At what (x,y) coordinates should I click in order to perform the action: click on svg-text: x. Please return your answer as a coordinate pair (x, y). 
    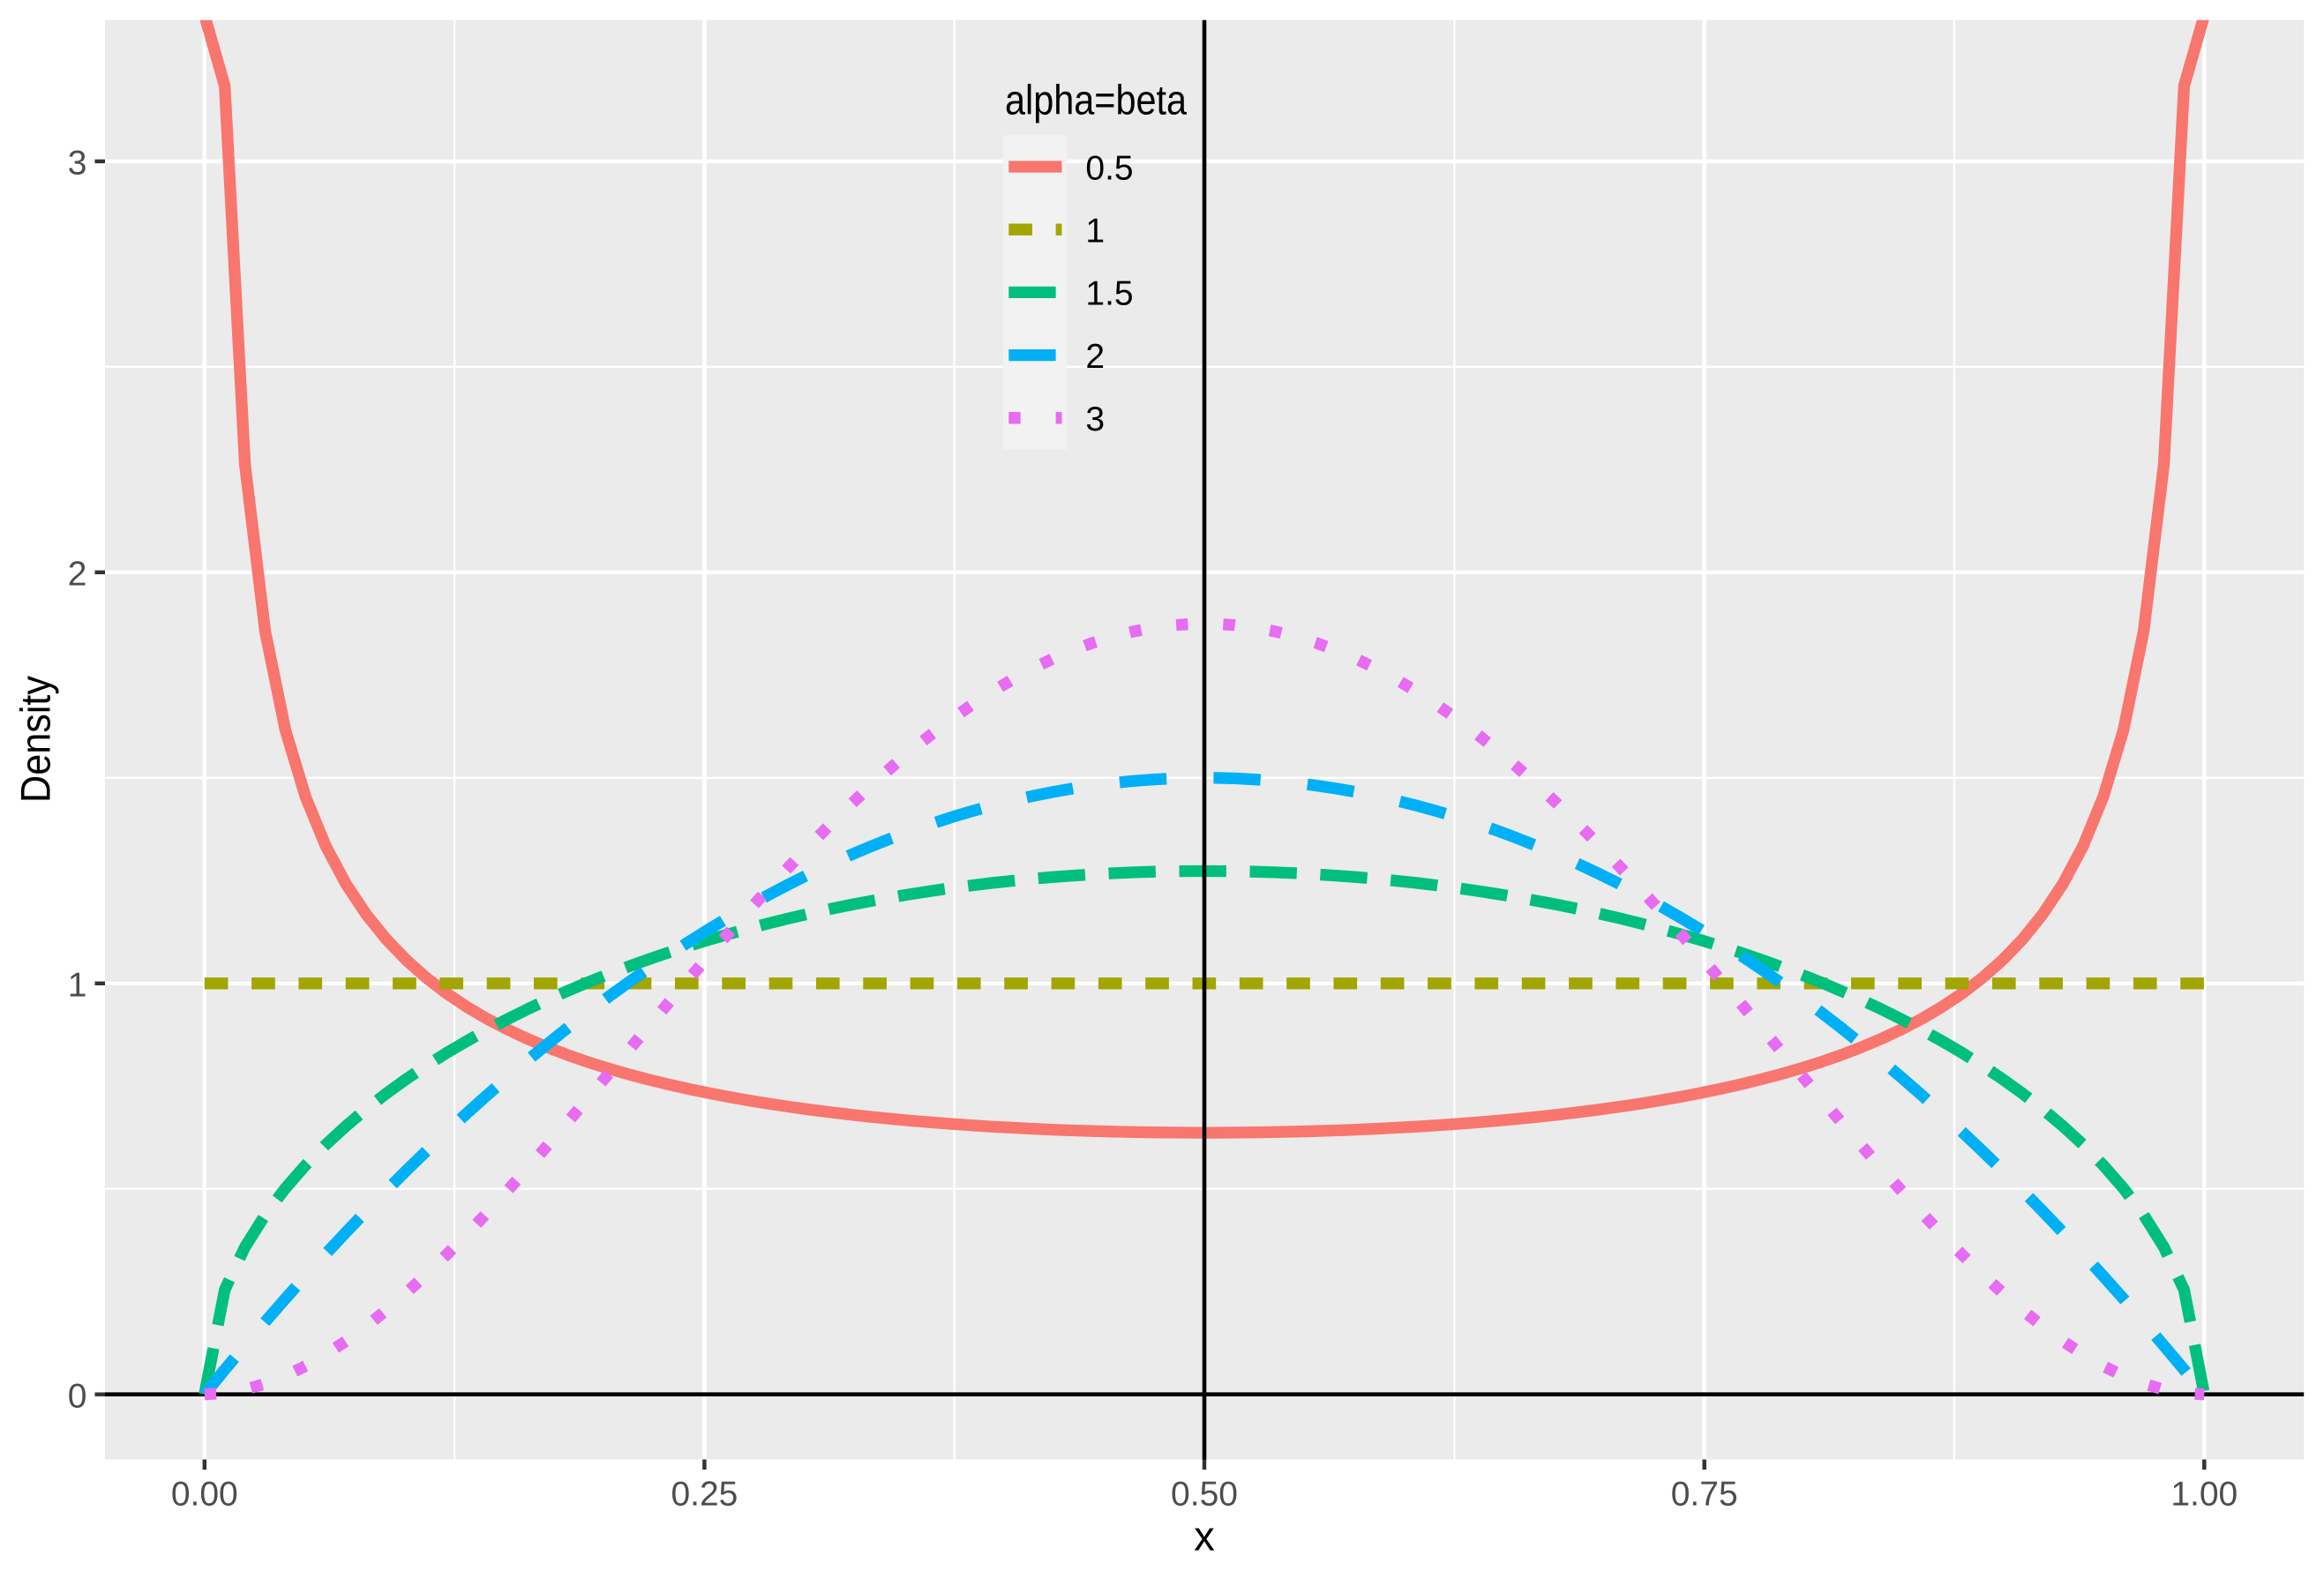
    Looking at the image, I should click on (1204, 1535).